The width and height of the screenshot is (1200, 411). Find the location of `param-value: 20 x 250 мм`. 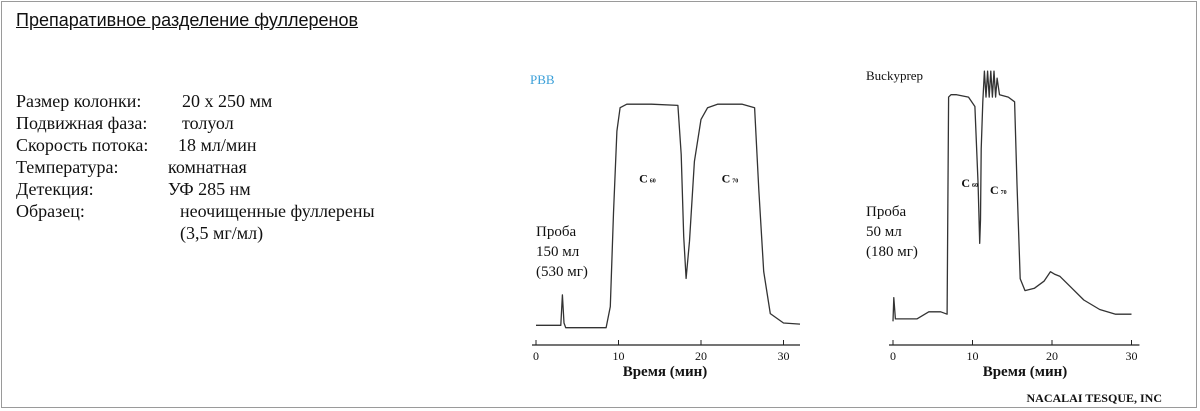

param-value: 20 x 250 мм is located at coordinates (227, 101).